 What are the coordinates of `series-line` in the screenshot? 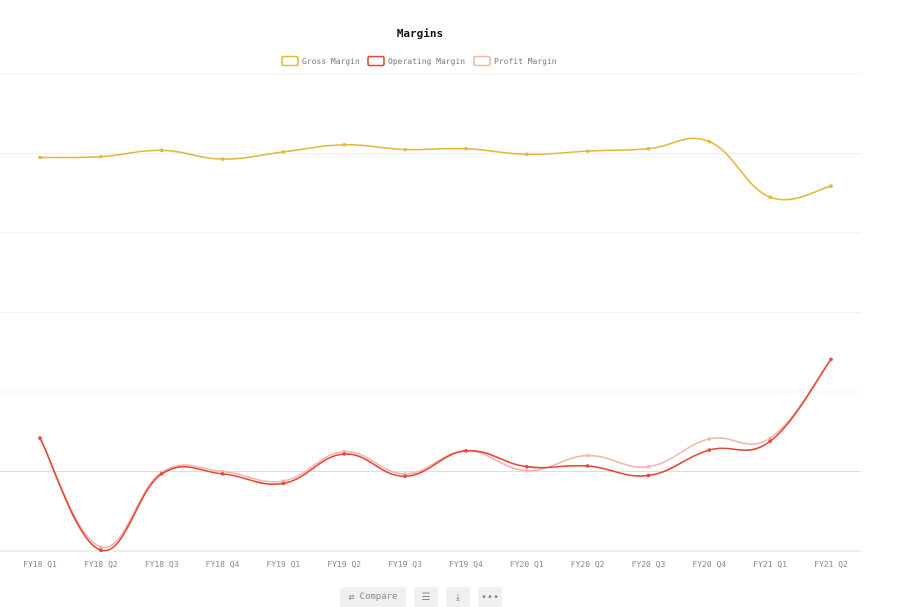 It's located at (435, 169).